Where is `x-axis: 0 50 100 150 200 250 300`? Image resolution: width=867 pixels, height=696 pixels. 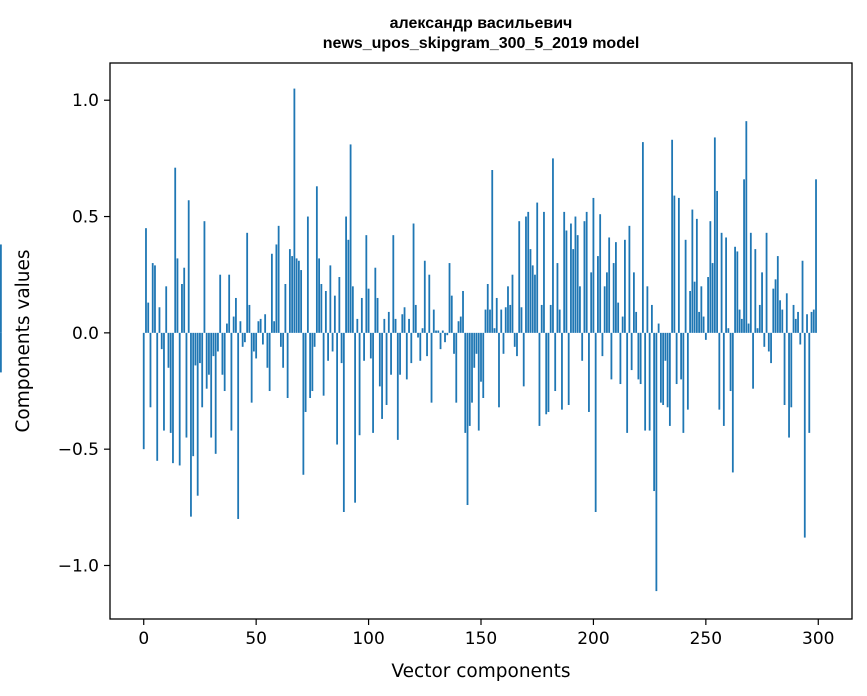 x-axis: 0 50 100 150 200 250 300 is located at coordinates (486, 634).